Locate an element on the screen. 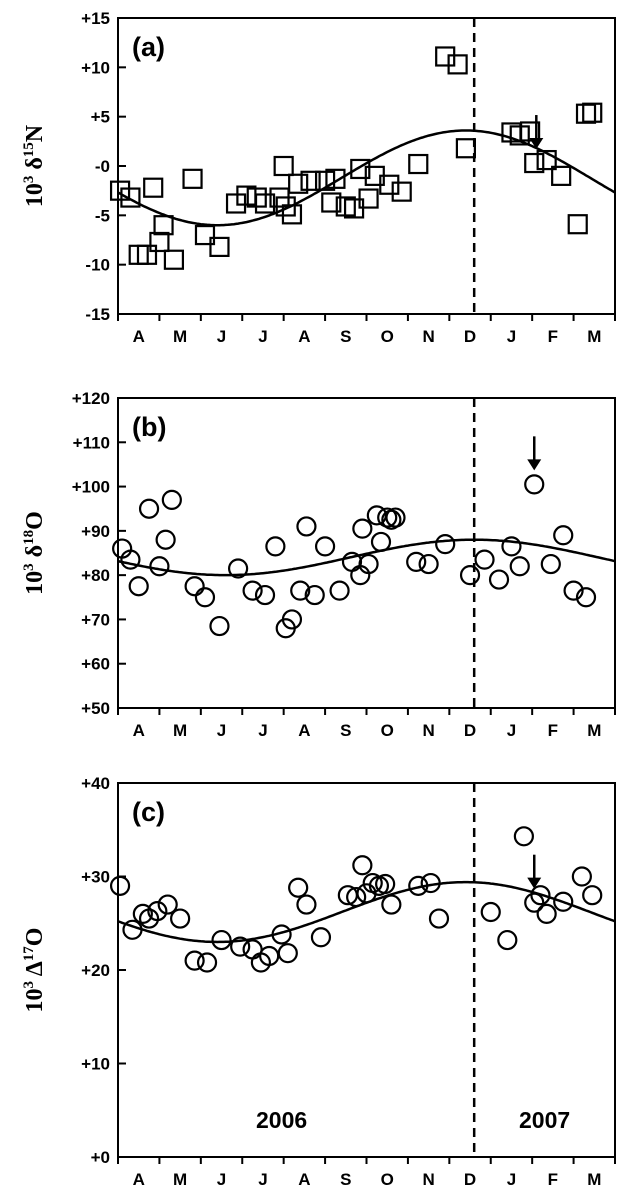 The width and height of the screenshot is (620, 1199). panel-a-month-label: S is located at coordinates (345, 336).